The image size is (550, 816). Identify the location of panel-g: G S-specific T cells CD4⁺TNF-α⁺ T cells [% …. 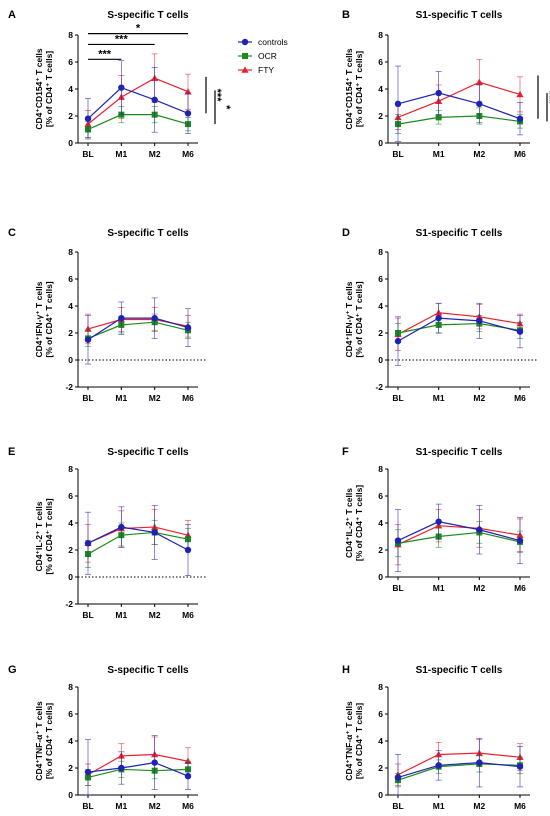
(103, 737).